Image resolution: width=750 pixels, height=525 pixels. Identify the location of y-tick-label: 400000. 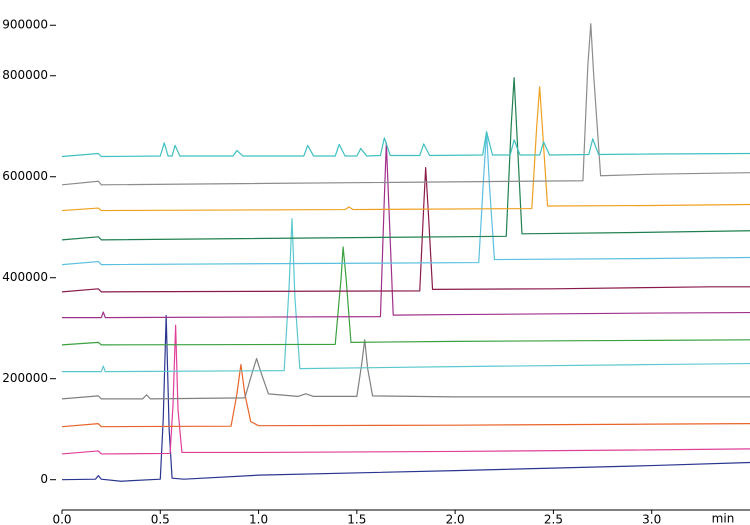
(25, 277).